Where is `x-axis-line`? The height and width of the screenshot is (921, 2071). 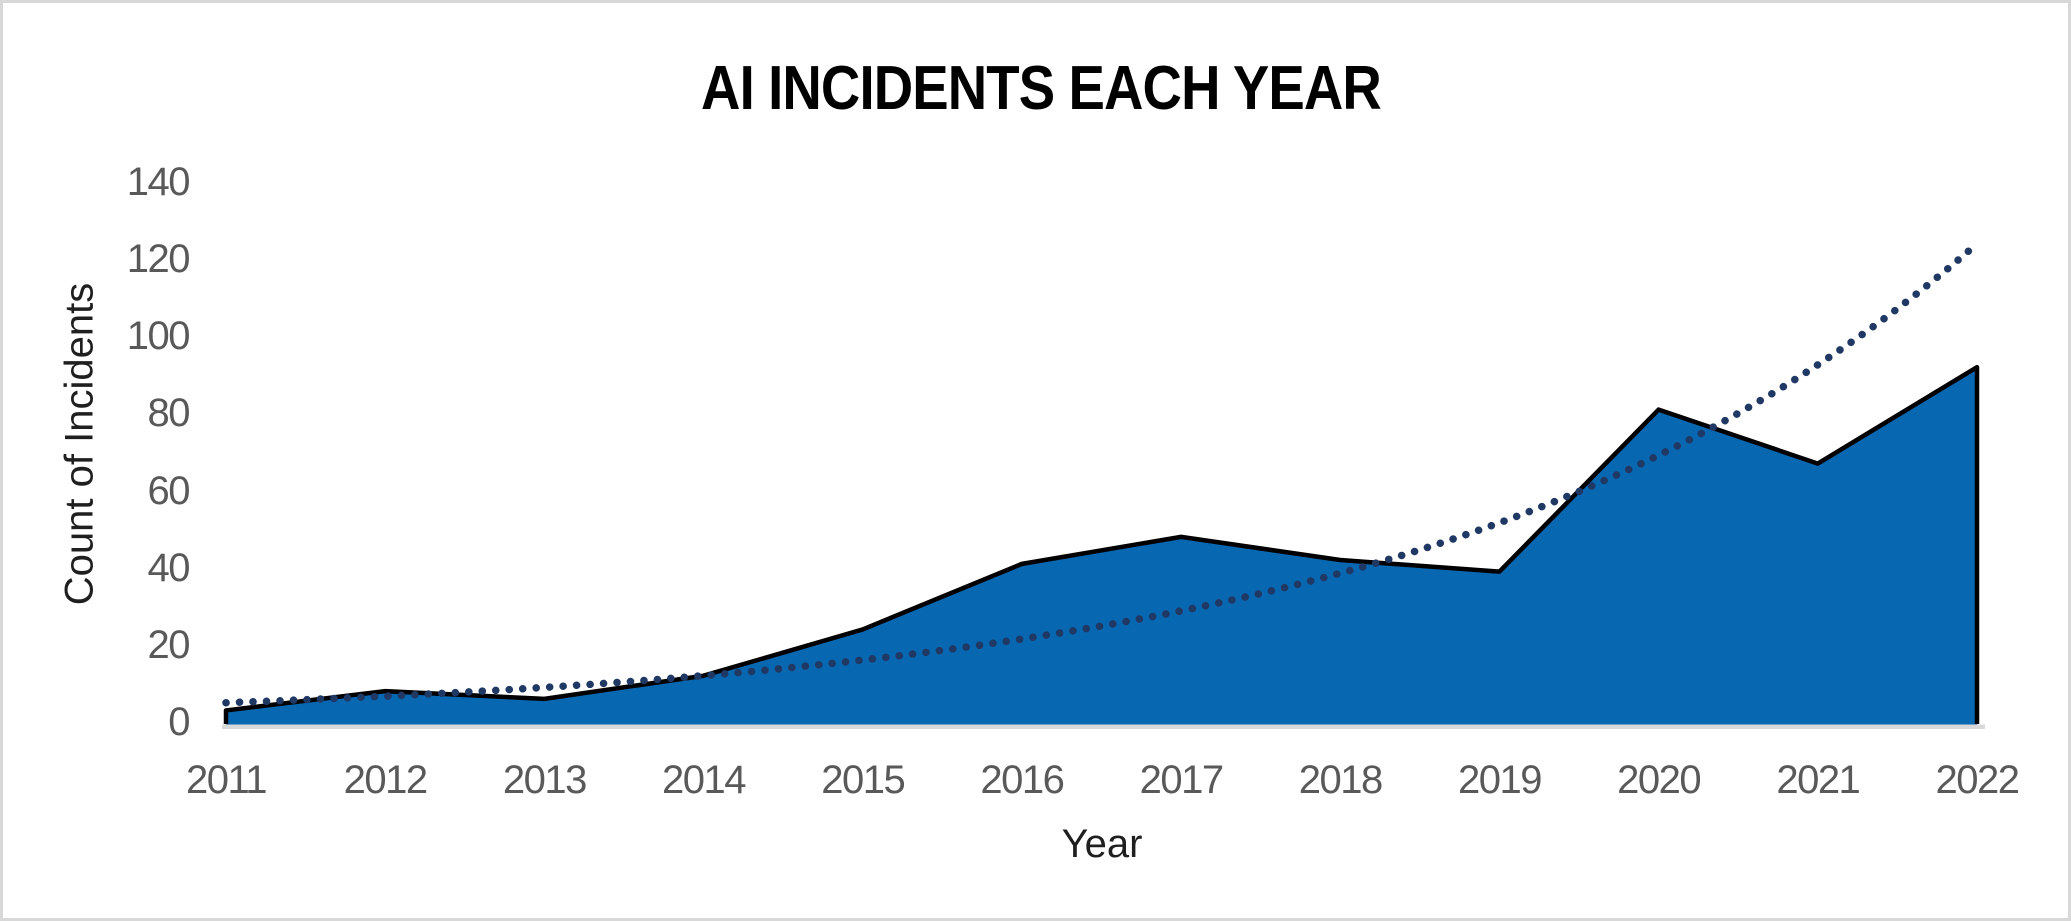
x-axis-line is located at coordinates (1103, 726).